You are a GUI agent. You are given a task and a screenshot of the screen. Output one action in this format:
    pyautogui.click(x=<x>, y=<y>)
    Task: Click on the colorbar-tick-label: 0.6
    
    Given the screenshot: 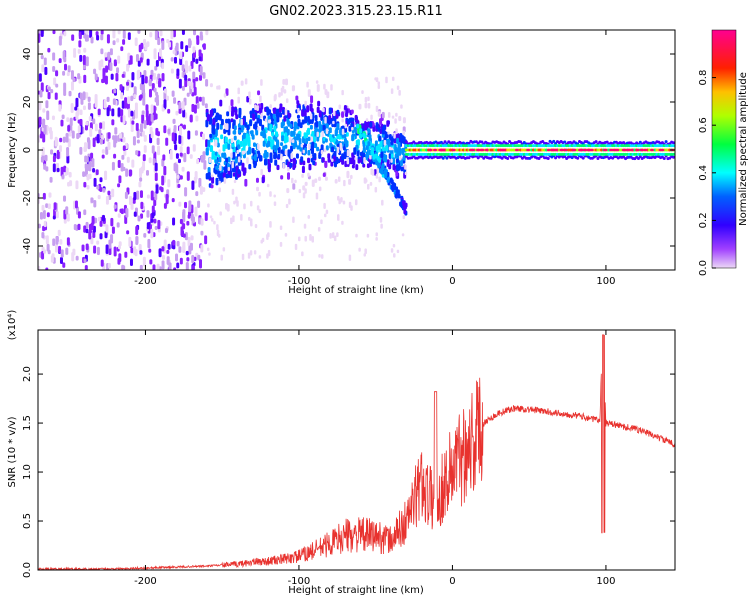 What is the action you would take?
    pyautogui.click(x=703, y=125)
    